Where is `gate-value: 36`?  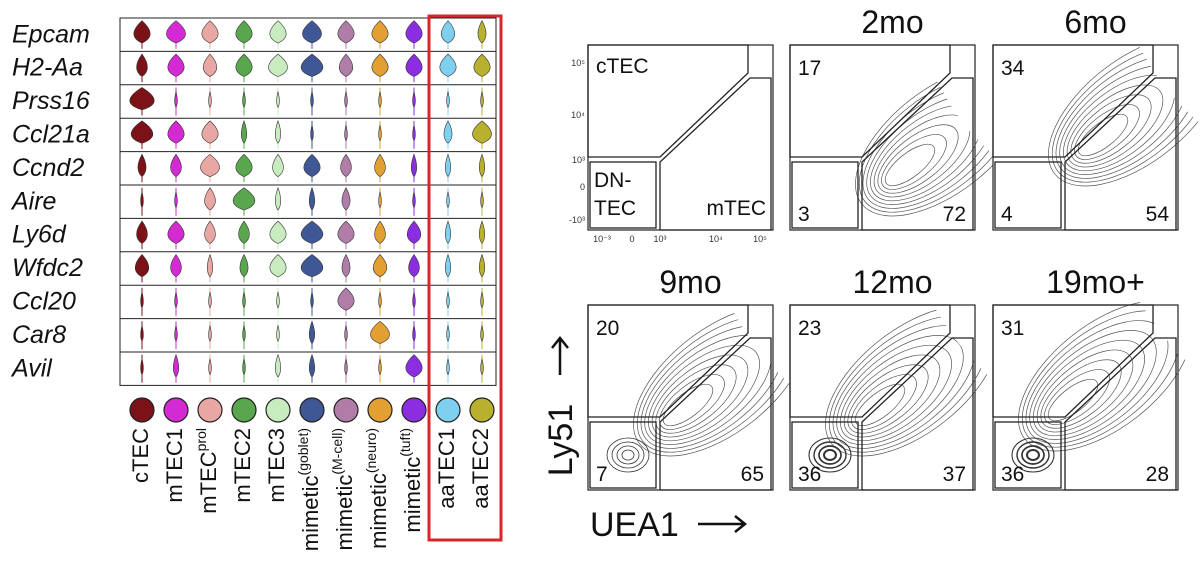
gate-value: 36 is located at coordinates (1012, 474).